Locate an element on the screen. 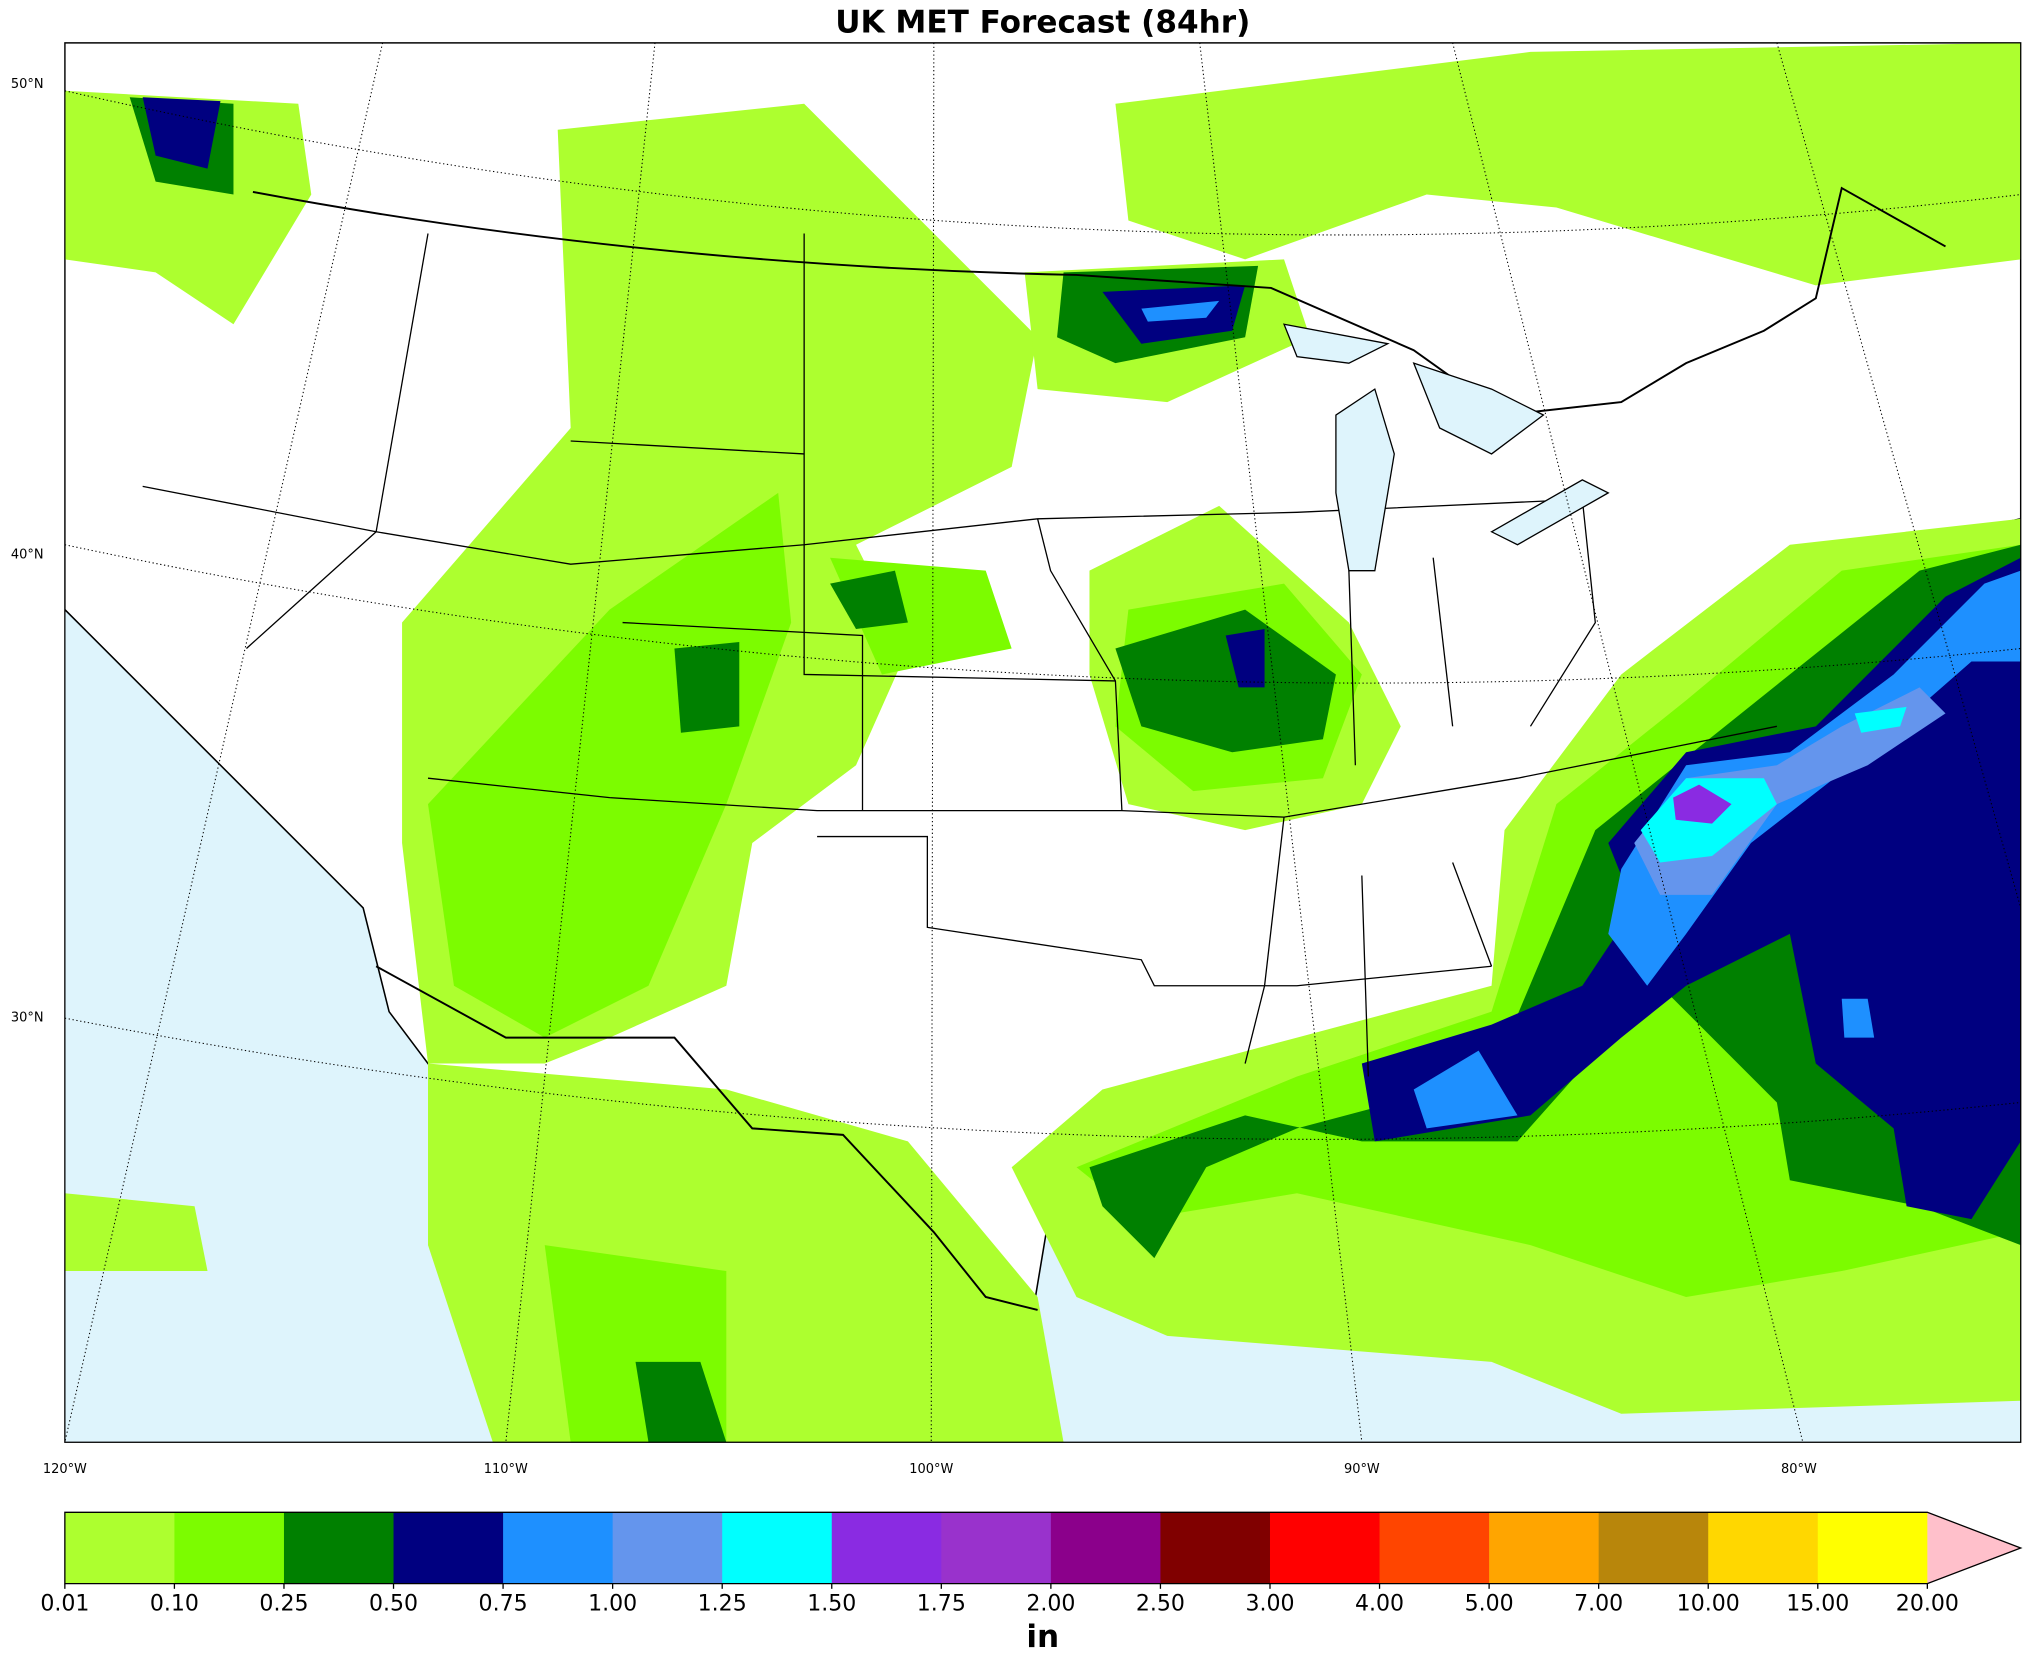 Image resolution: width=2034 pixels, height=1666 pixels. colorbar-tick-label: 2.00 is located at coordinates (1050, 1603).